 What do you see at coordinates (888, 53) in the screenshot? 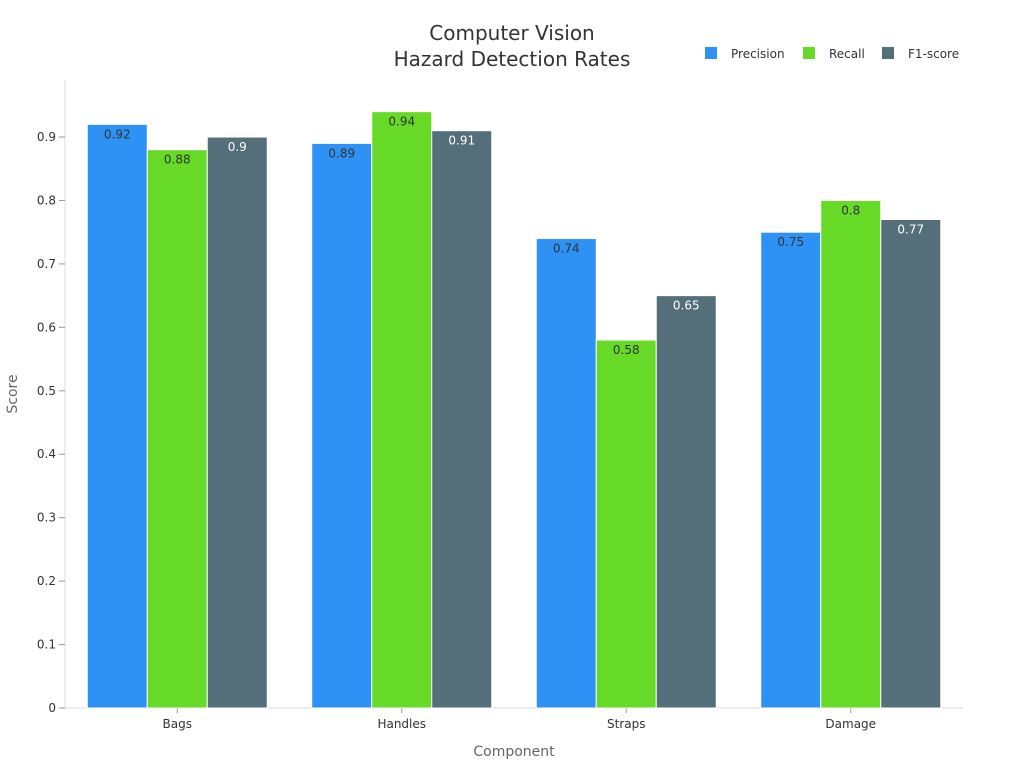
I see `legend-swatch-f1-score` at bounding box center [888, 53].